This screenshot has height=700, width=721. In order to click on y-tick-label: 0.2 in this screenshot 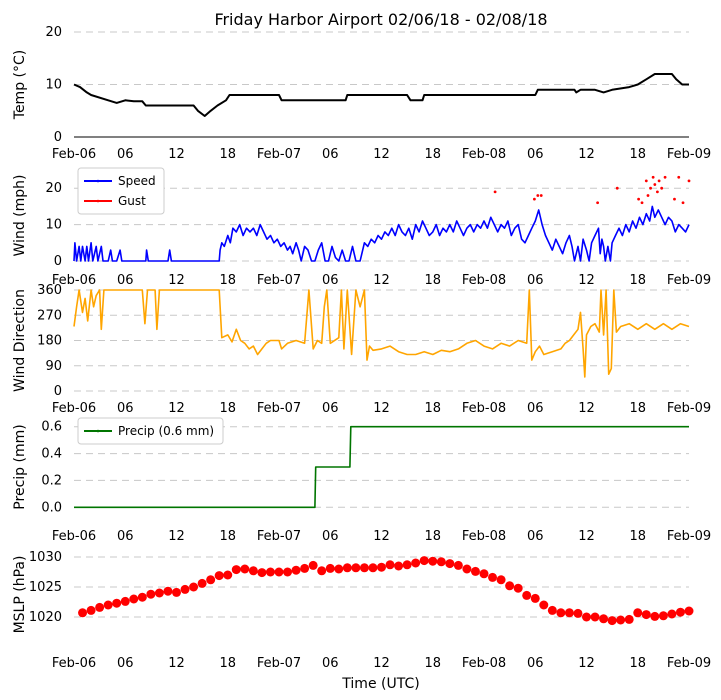, I will do `click(51, 480)`.